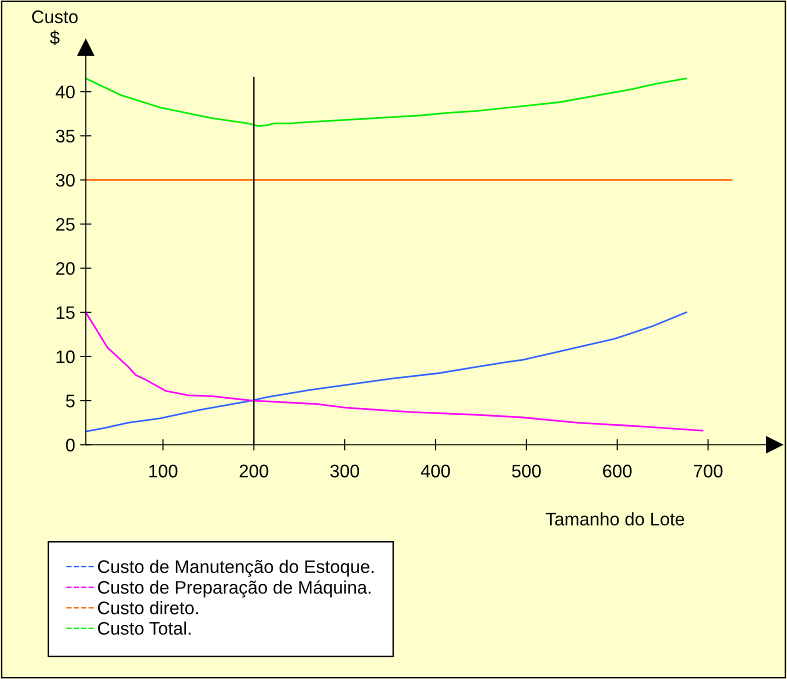 The width and height of the screenshot is (787, 679). I want to click on x-tick-label: 400, so click(435, 471).